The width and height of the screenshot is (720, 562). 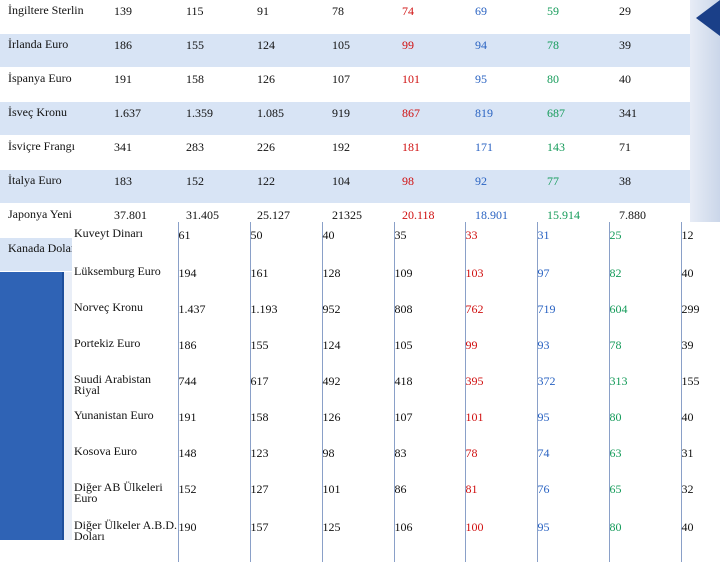 What do you see at coordinates (500, 241) in the screenshot?
I see `rate-cell: 33` at bounding box center [500, 241].